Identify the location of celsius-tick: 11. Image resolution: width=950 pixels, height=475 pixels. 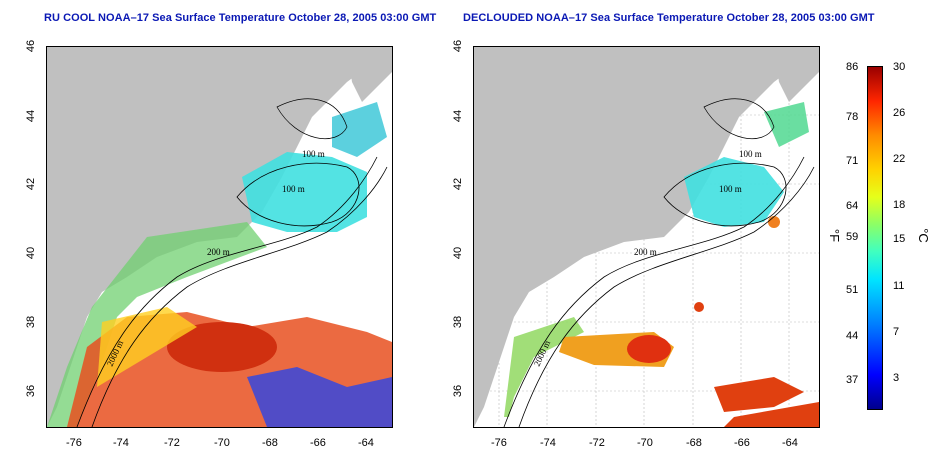
(899, 286).